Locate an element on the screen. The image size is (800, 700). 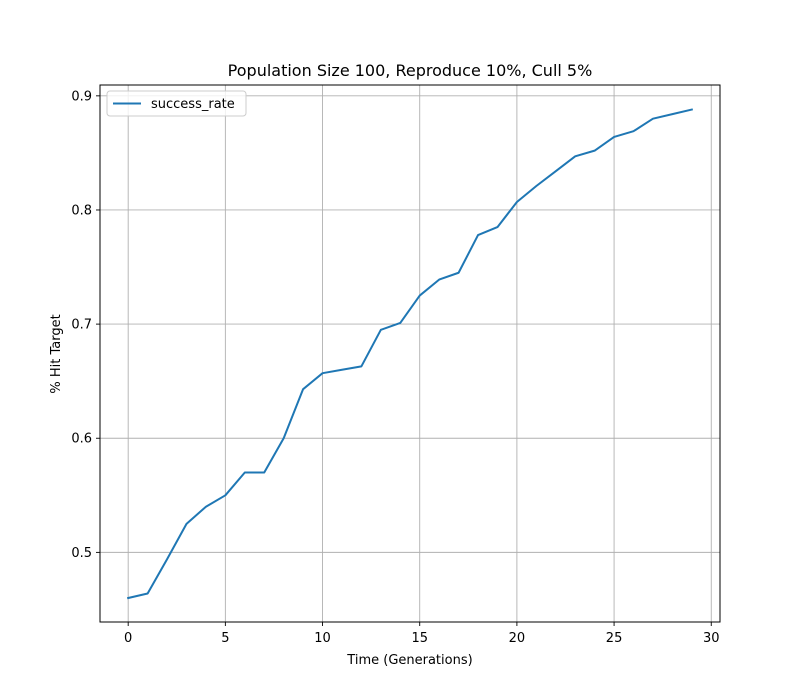
y-axis-ticks: 0.5 0.6 0.7 0.8 0.9 is located at coordinates (85, 325).